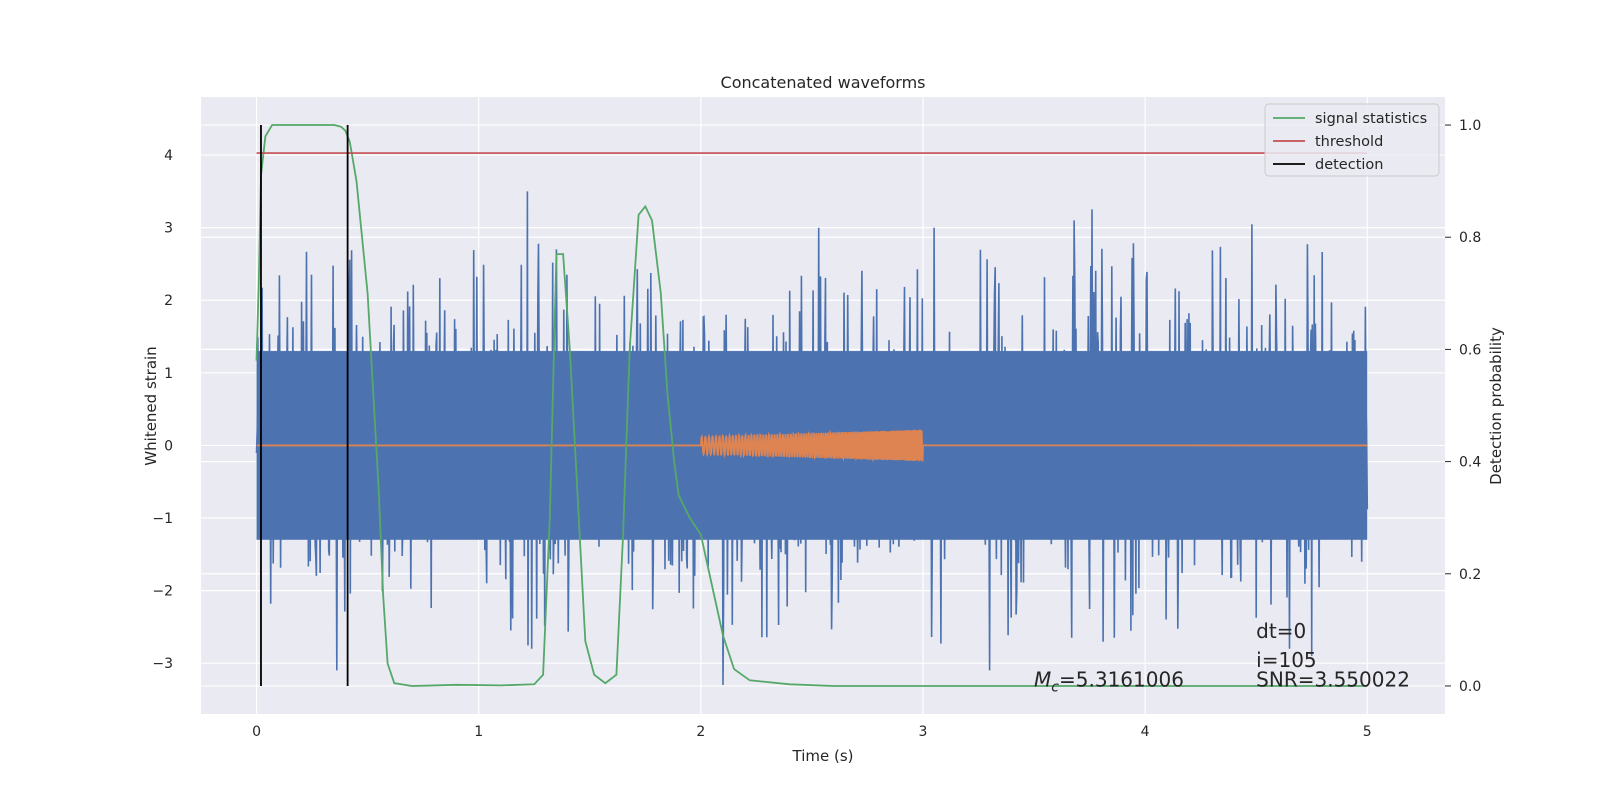  What do you see at coordinates (823, 82) in the screenshot?
I see `chart-title: Concatenated waveforms` at bounding box center [823, 82].